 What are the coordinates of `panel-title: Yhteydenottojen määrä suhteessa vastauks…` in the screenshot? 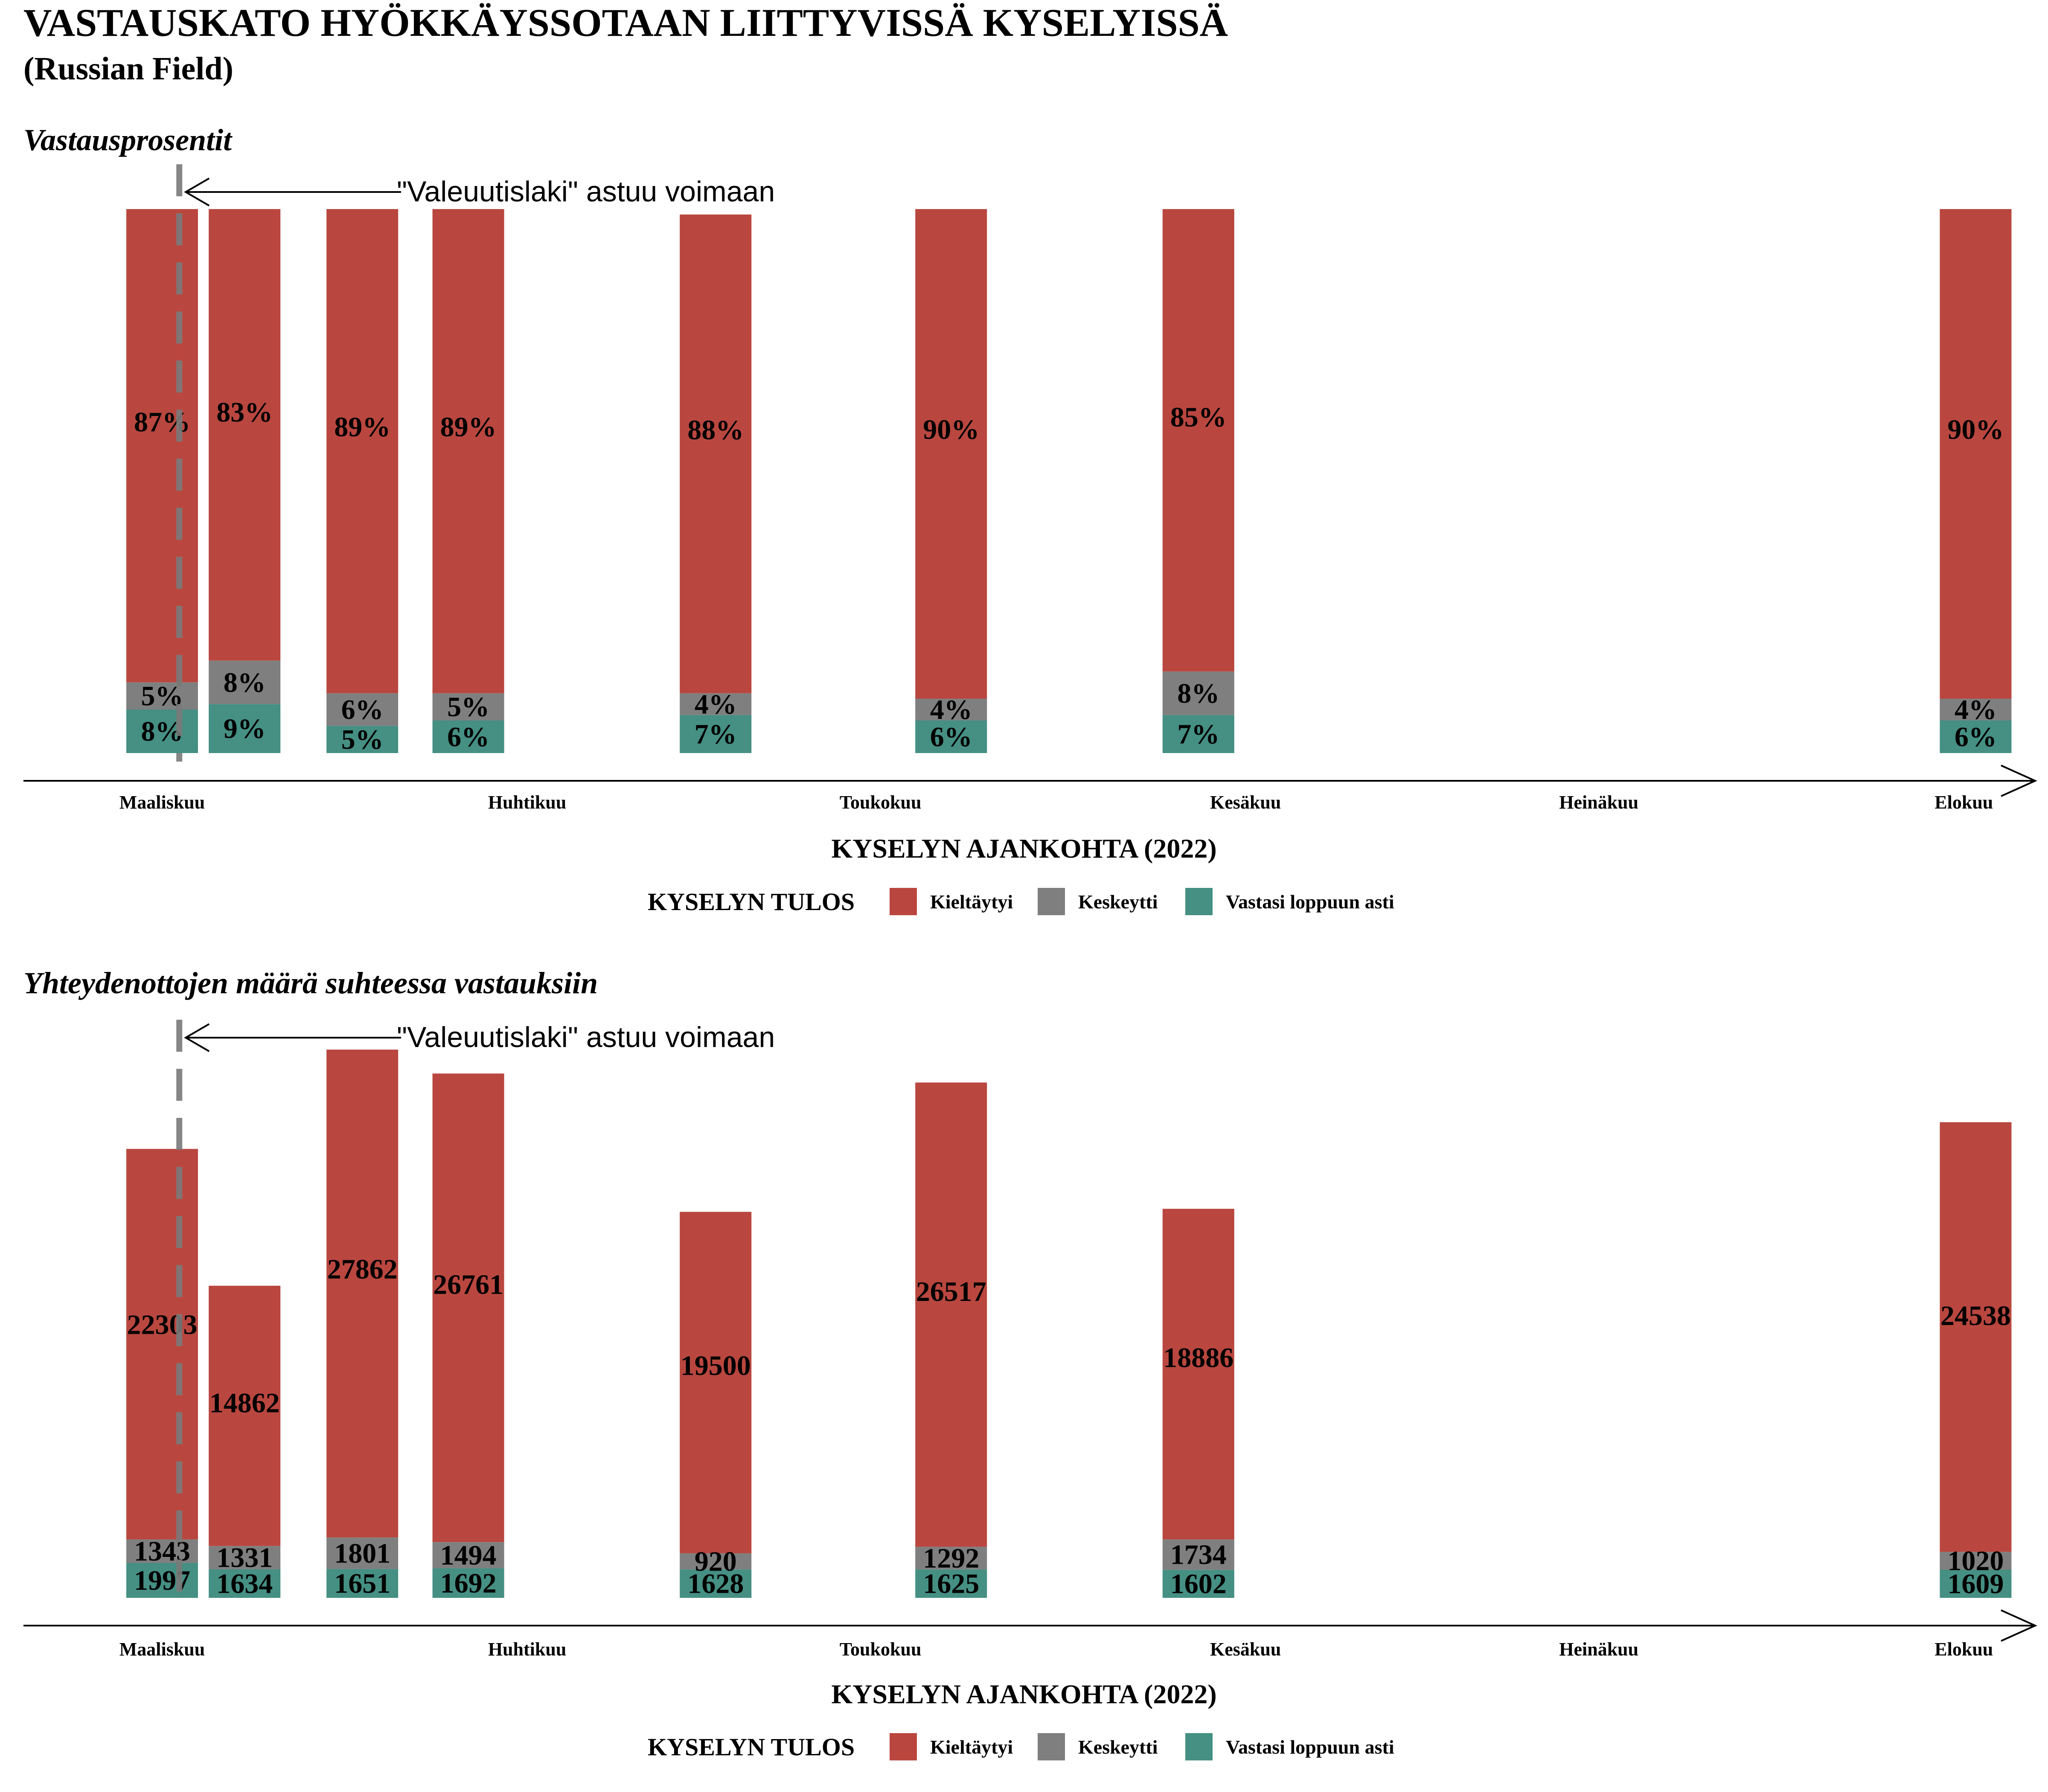 It's located at (310, 983).